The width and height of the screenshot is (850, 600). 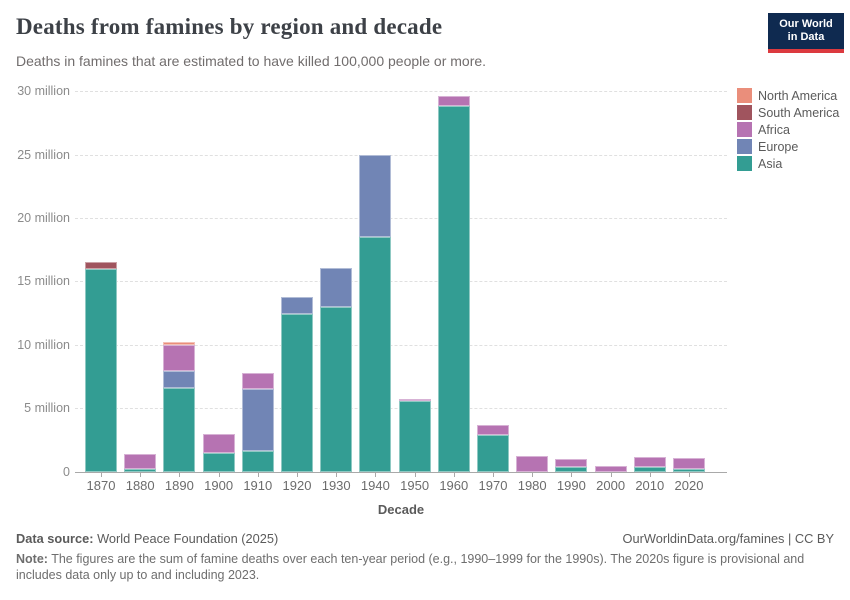 I want to click on x-axis-tick-label: 1880, so click(x=140, y=485).